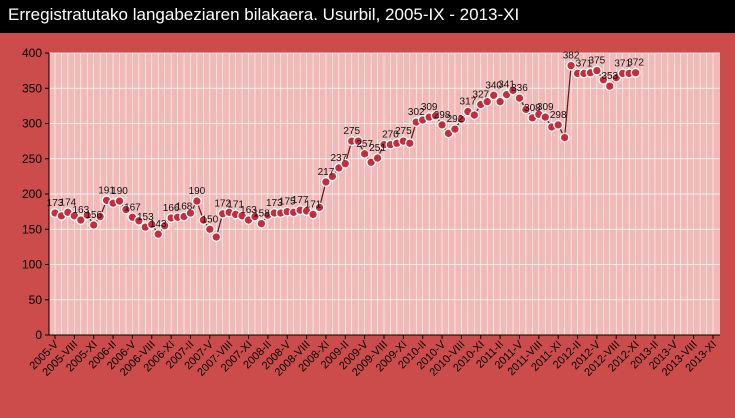 The image size is (735, 418). What do you see at coordinates (68, 202) in the screenshot?
I see `data-label: 174` at bounding box center [68, 202].